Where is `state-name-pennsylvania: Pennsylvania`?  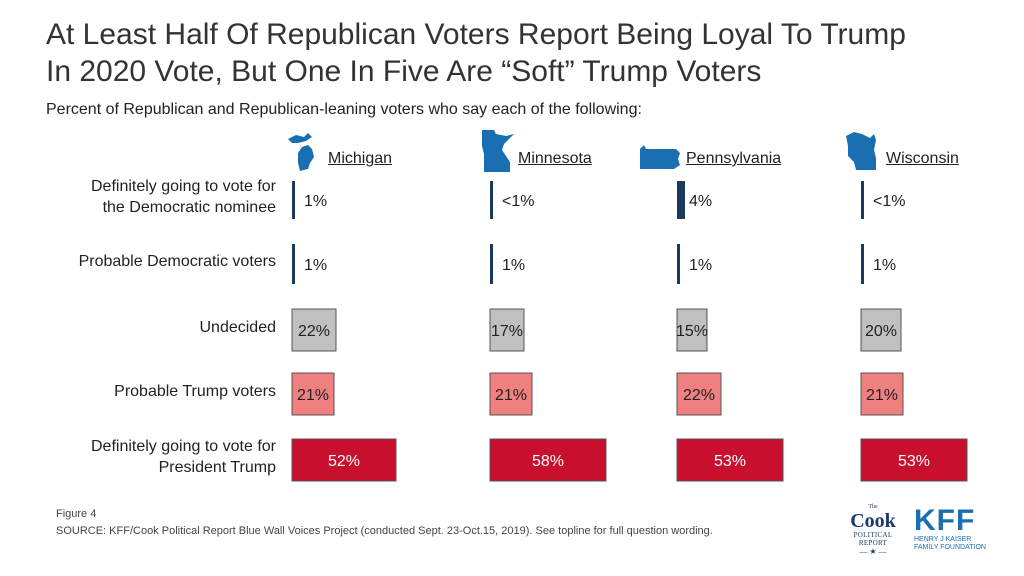
state-name-pennsylvania: Pennsylvania is located at coordinates (734, 158).